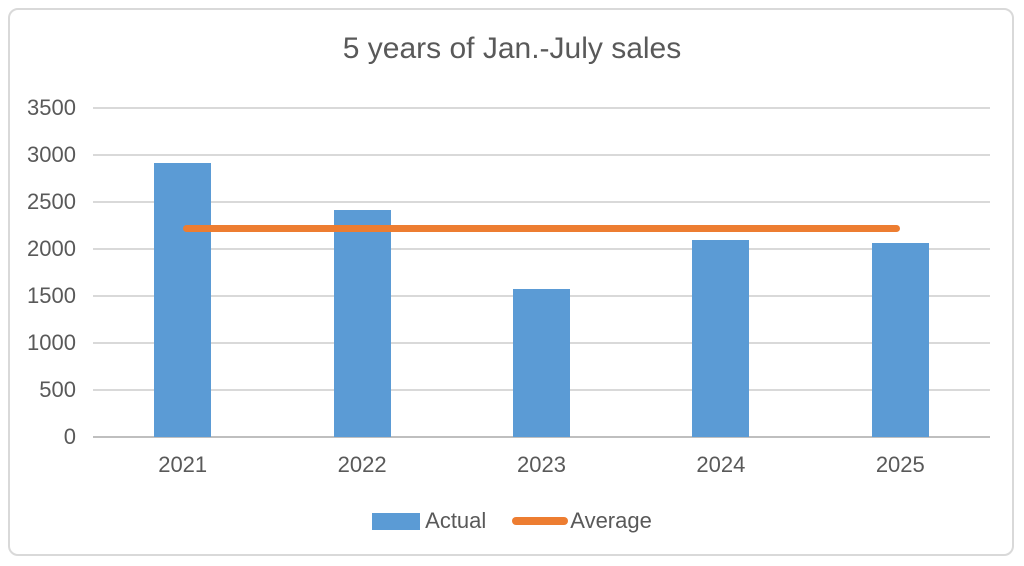 The image size is (1024, 566). Describe the element at coordinates (456, 520) in the screenshot. I see `legend-label-actual: Actual` at that location.